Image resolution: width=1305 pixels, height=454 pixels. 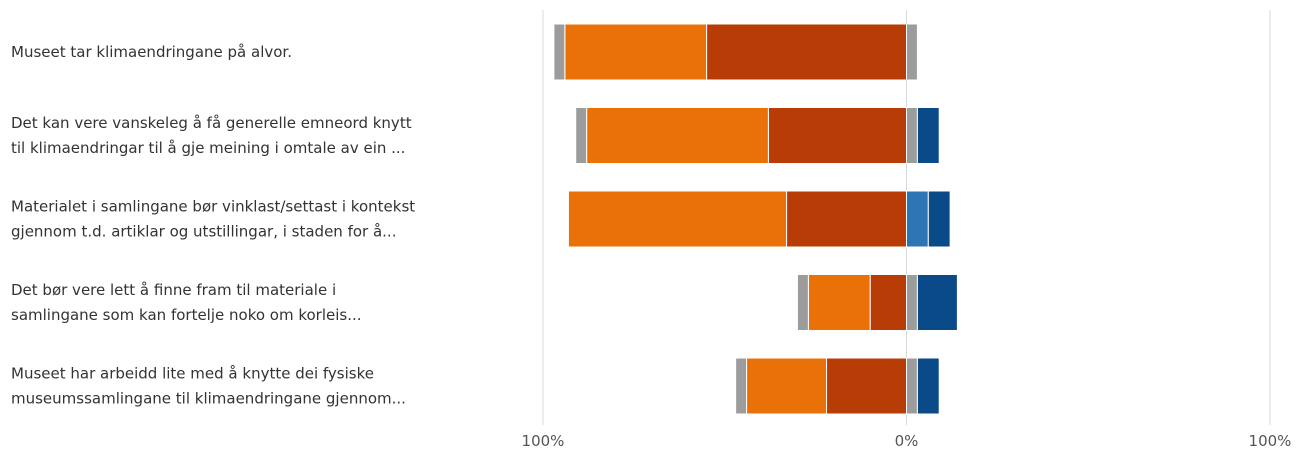 I want to click on category-label-0-0: Museet tar klimaendringane på alvor., so click(x=151, y=52).